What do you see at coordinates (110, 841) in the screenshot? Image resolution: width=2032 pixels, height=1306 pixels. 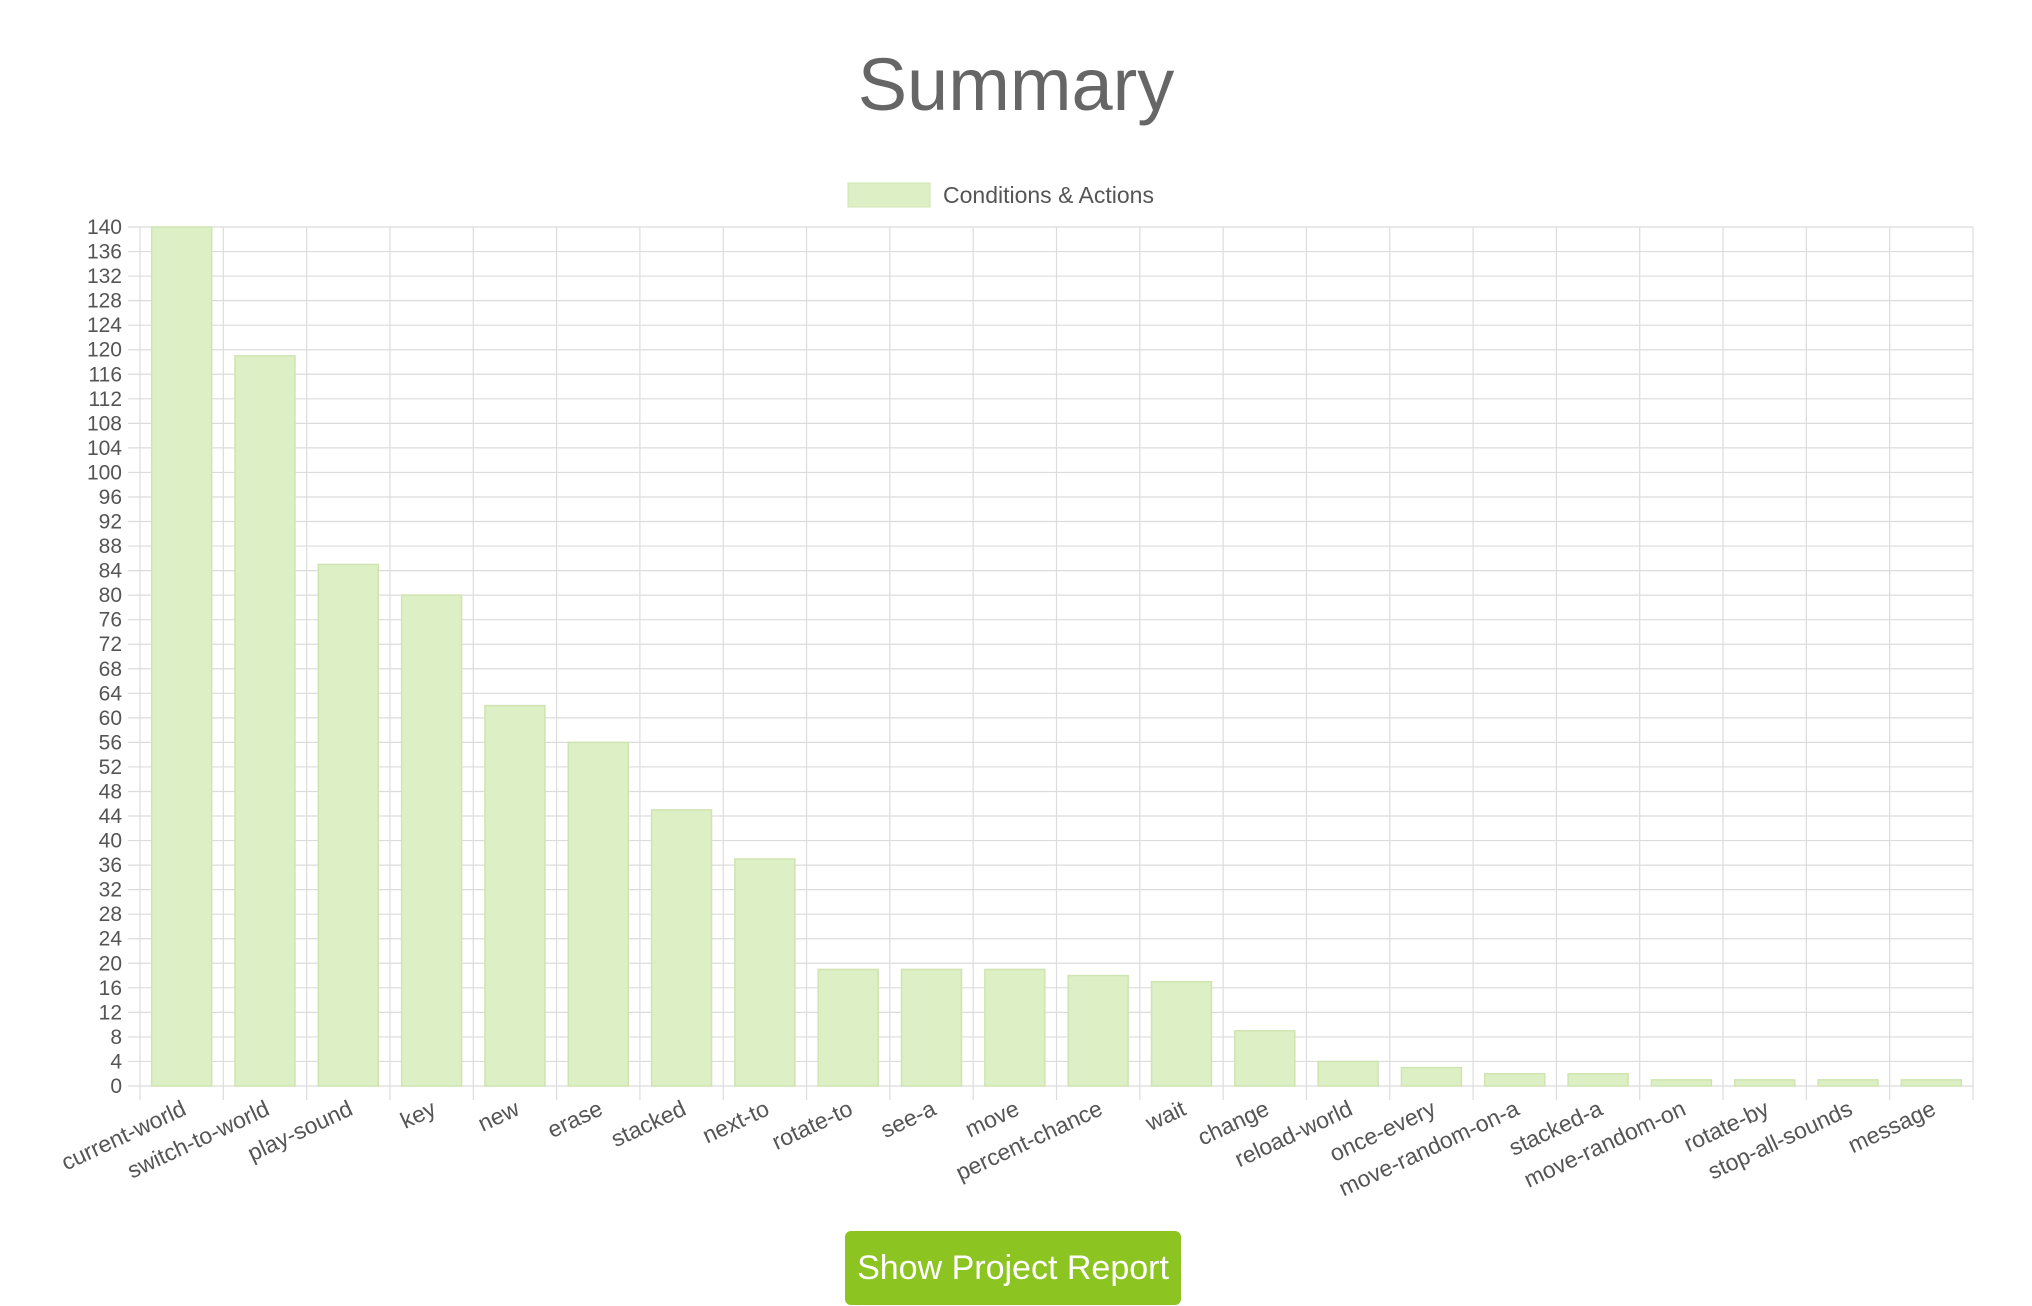 I see `y-tick-label: 40` at bounding box center [110, 841].